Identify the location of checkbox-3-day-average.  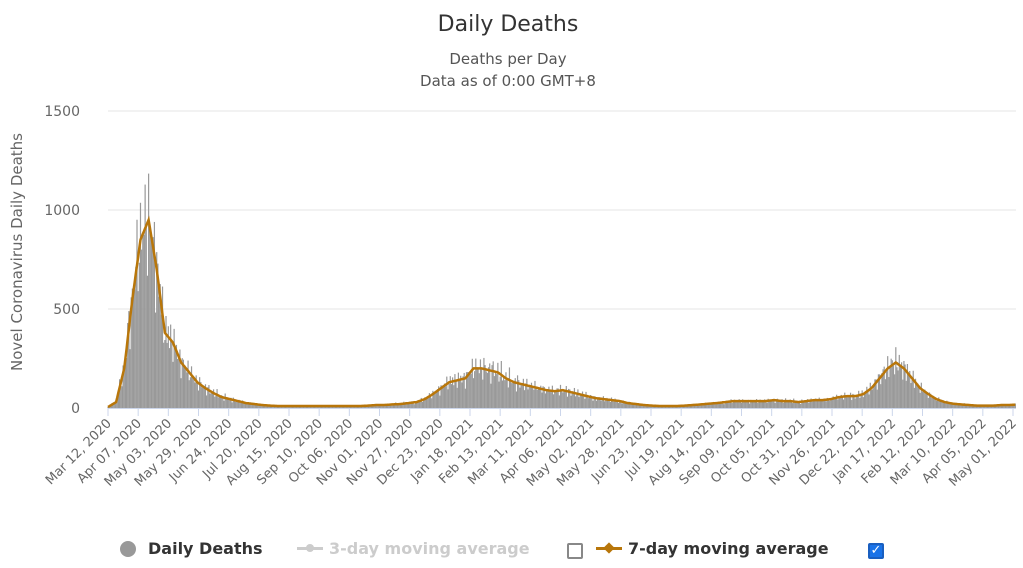
(575, 551).